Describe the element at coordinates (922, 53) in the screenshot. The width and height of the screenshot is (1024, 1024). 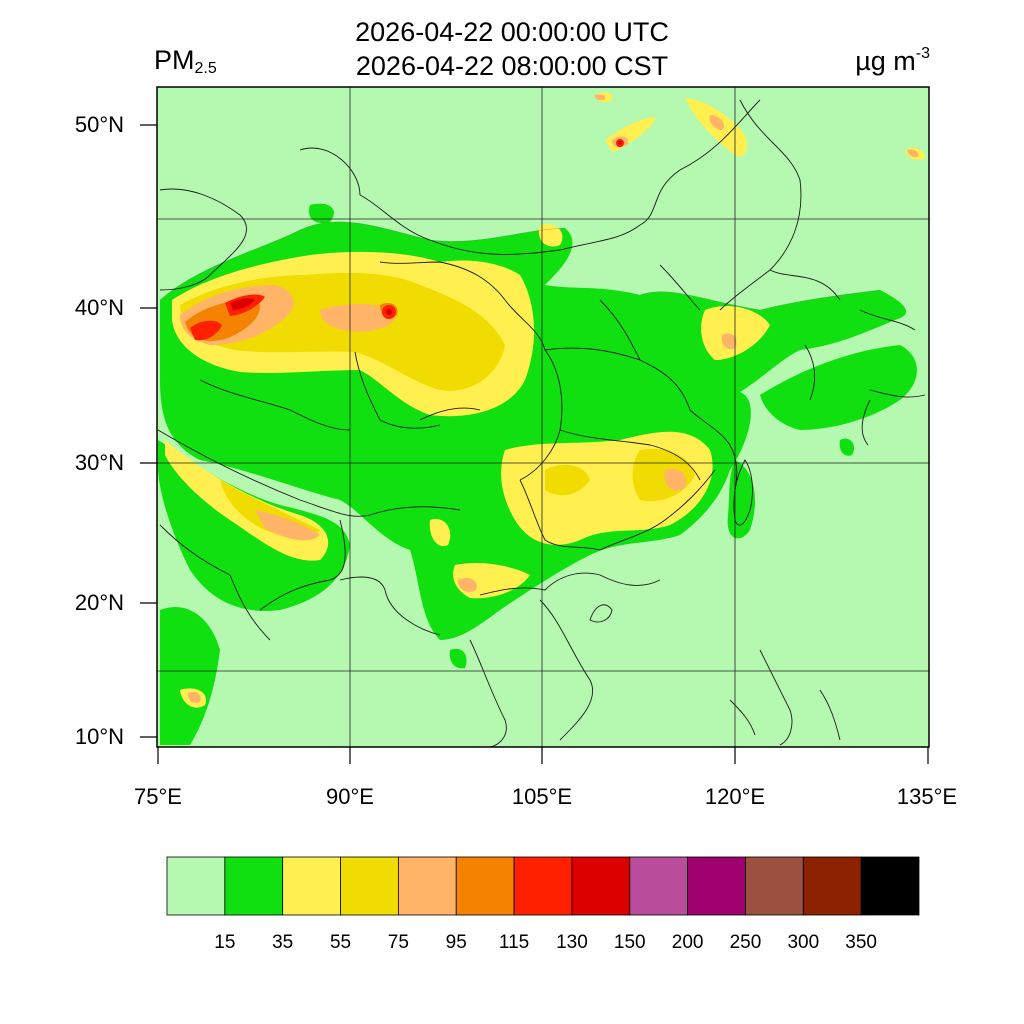
I see `units-exponent: -3` at that location.